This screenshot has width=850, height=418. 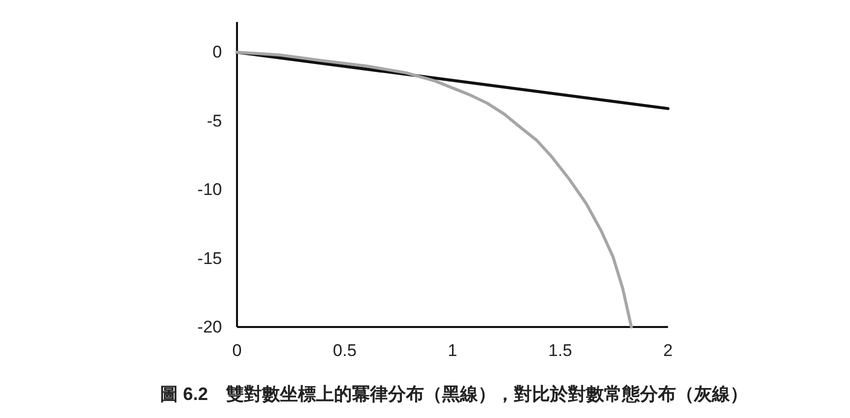 What do you see at coordinates (209, 258) in the screenshot?
I see `y-tick-label: -15` at bounding box center [209, 258].